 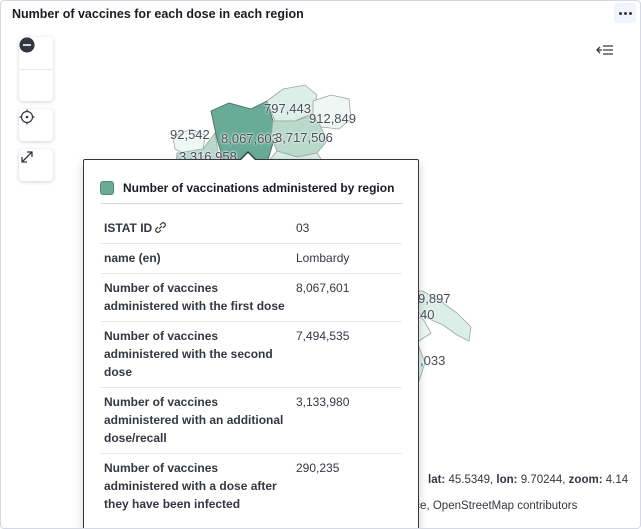 I want to click on tooltip-key: name (en), so click(x=132, y=258).